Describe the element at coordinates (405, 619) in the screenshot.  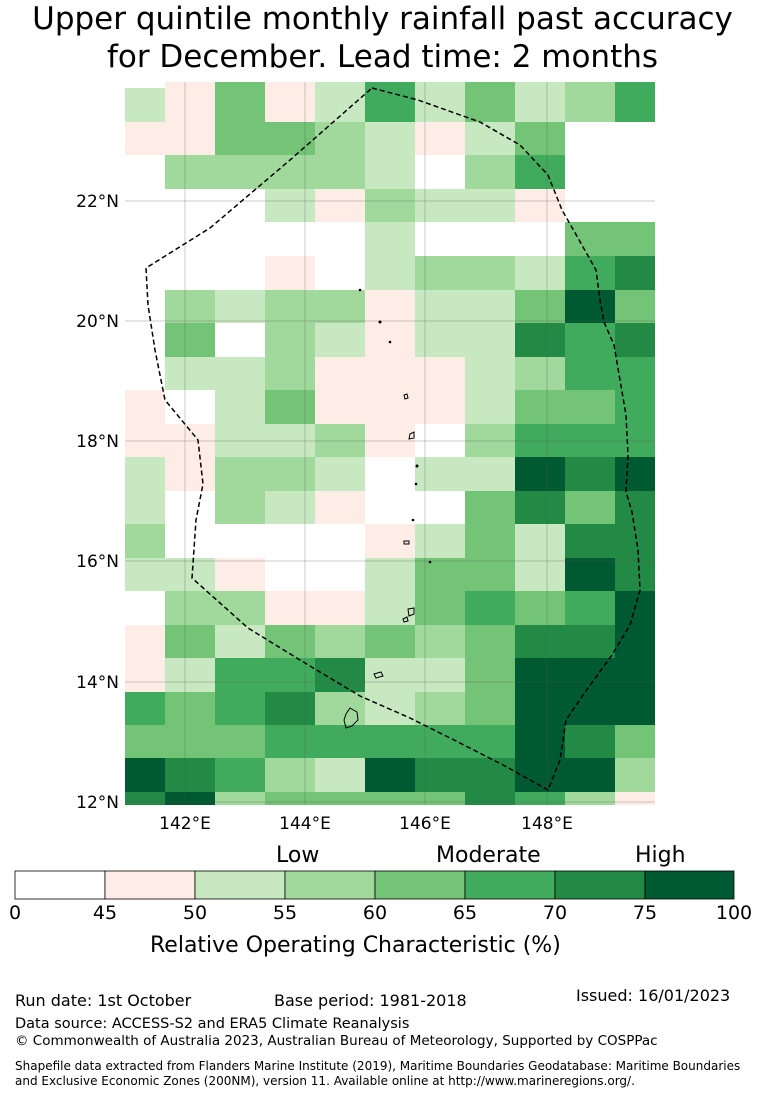
I see `island-tinian` at that location.